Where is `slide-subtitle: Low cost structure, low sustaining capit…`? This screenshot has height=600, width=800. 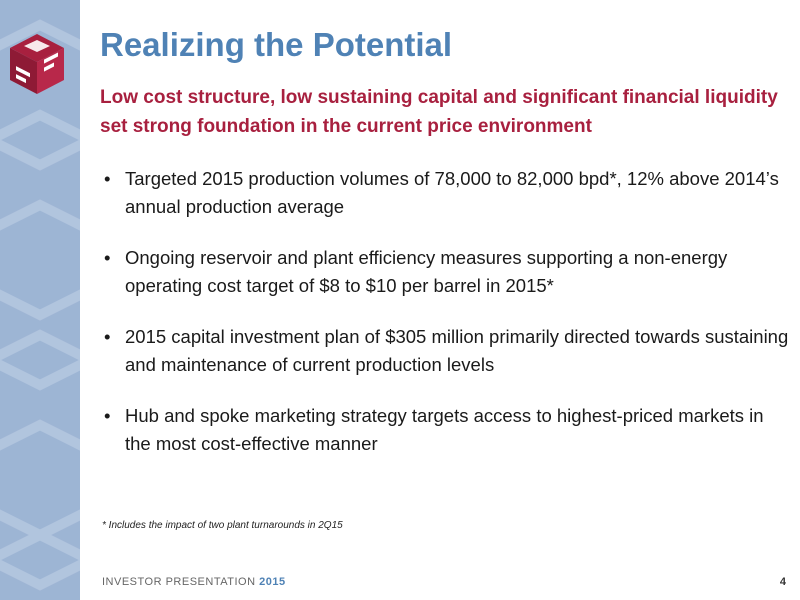
slide-subtitle: Low cost structure, low sustaining capit… is located at coordinates (439, 112).